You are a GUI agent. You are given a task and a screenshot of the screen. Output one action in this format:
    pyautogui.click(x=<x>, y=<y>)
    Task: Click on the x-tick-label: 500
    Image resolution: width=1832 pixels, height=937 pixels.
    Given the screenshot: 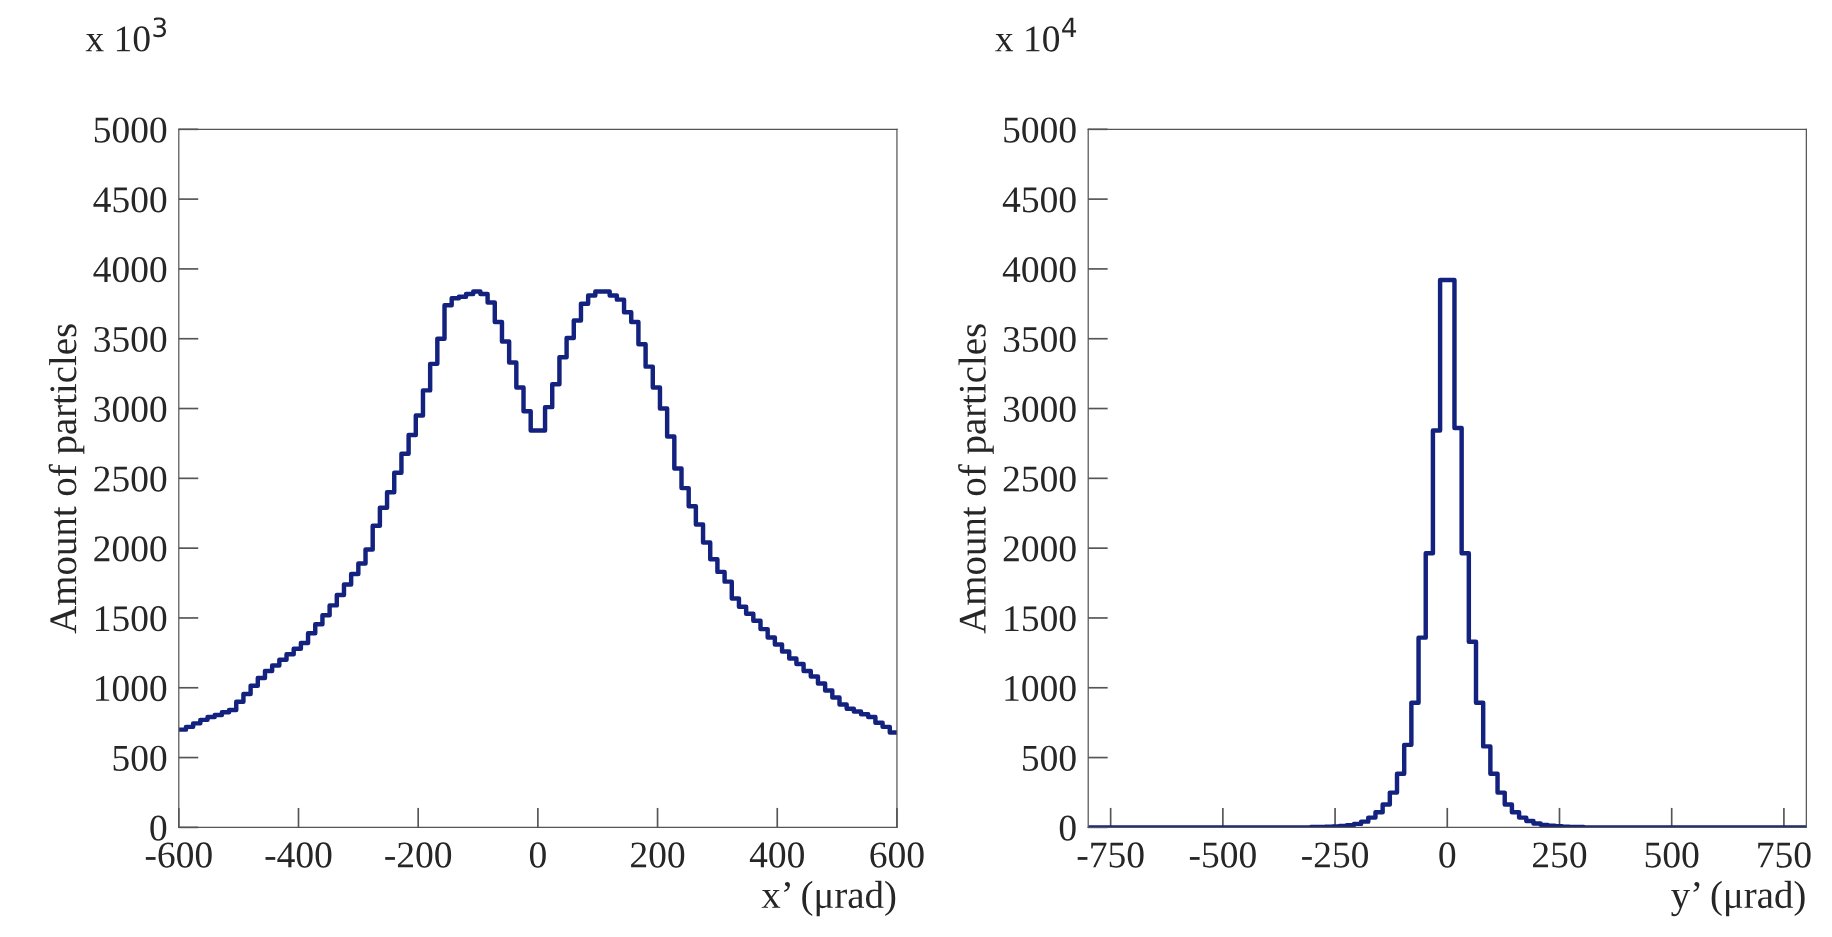 What is the action you would take?
    pyautogui.click(x=1672, y=855)
    